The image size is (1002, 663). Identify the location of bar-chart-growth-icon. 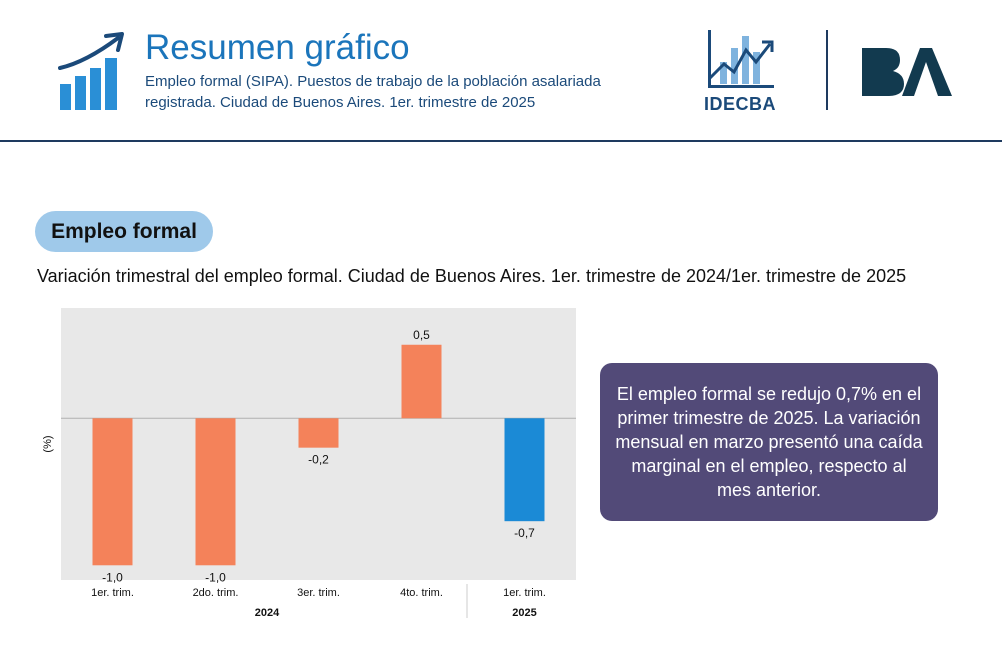
(91, 71).